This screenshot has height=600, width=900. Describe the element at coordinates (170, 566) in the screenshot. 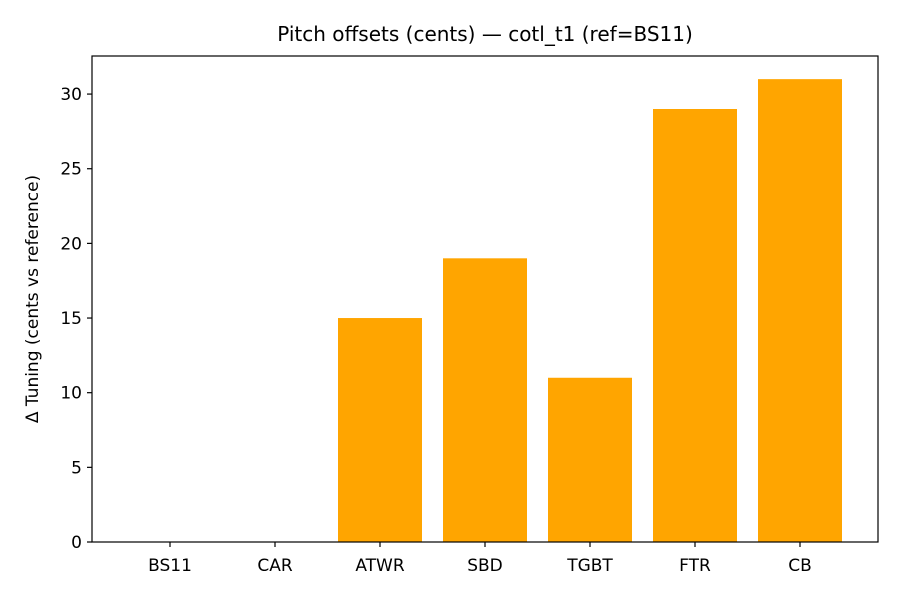

I see `x-tick-label: BS11` at that location.